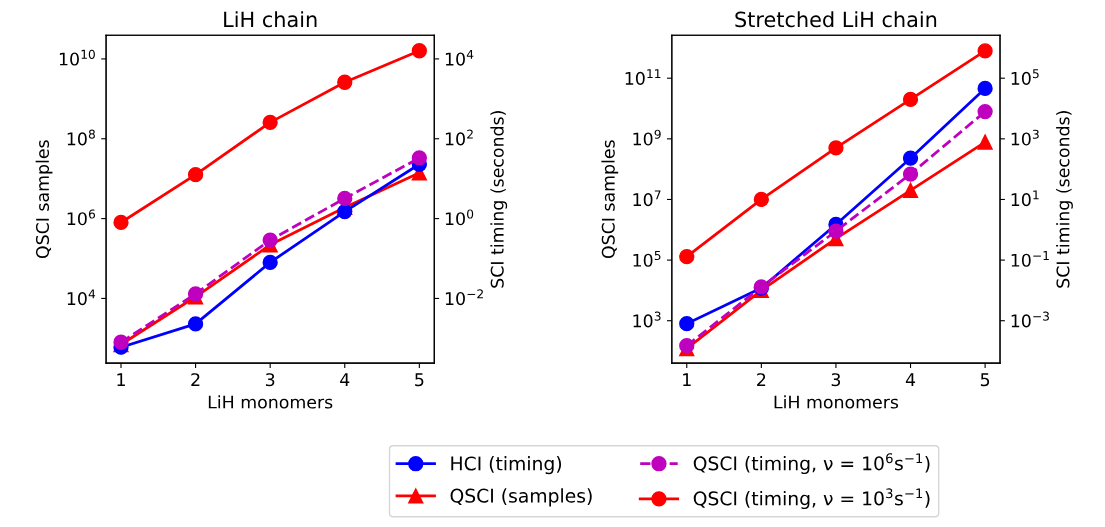 The height and width of the screenshot is (527, 1105). What do you see at coordinates (77, 57) in the screenshot?
I see `y-tick-label: 10$^{10}$` at bounding box center [77, 57].